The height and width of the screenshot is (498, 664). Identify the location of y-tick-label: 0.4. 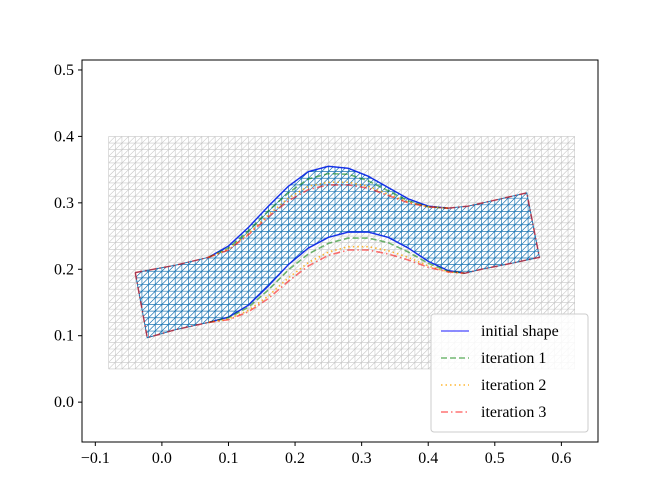
(64, 136).